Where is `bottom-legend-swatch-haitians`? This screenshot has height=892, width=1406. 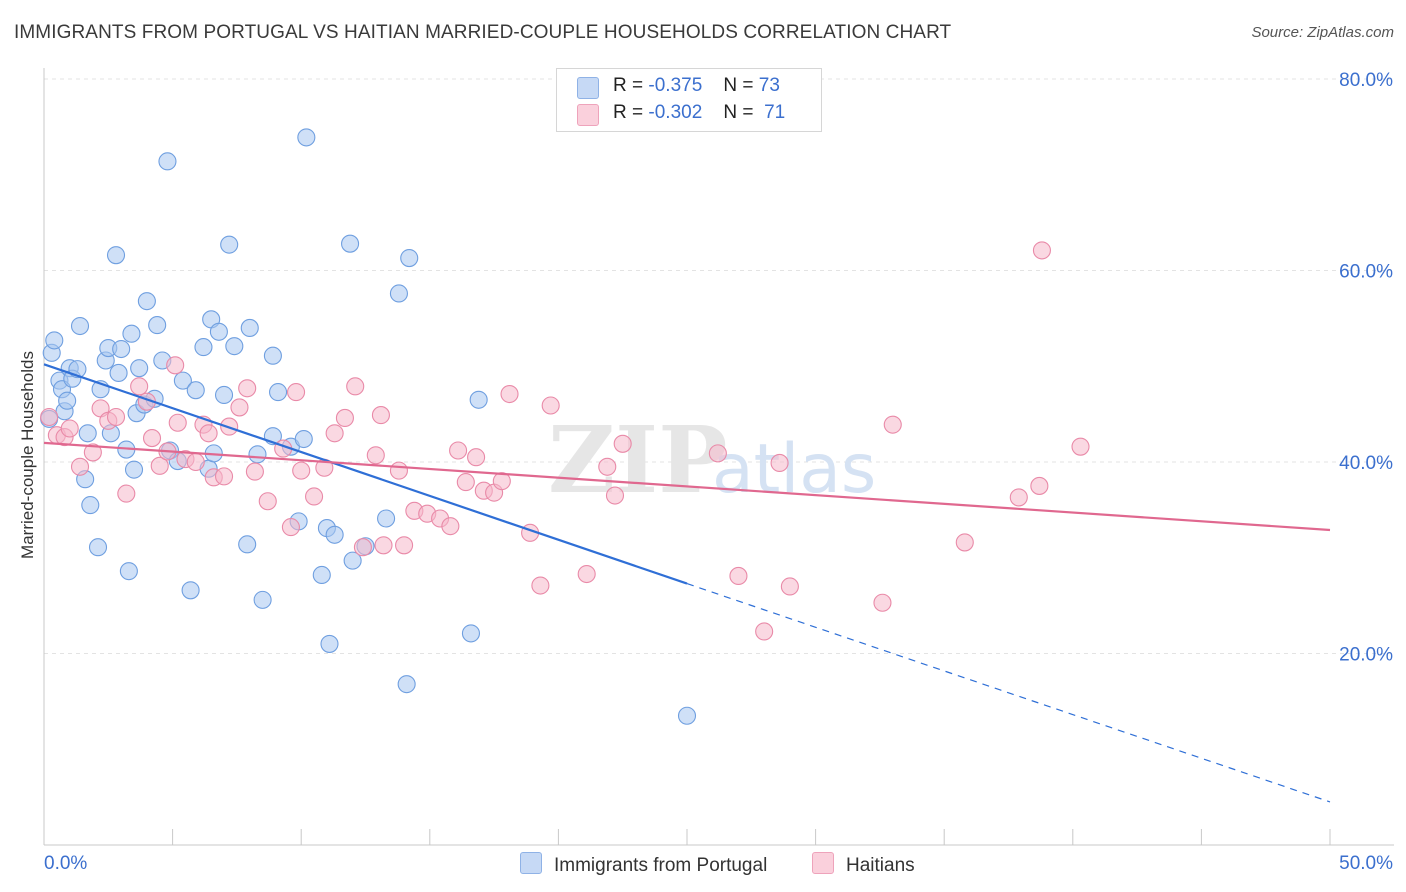
bottom-legend-swatch-haitians is located at coordinates (823, 863).